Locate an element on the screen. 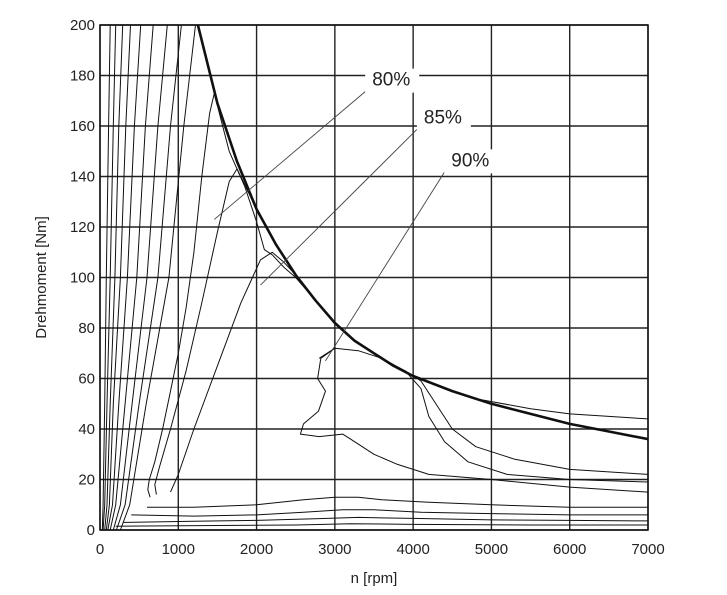 Image resolution: width=727 pixels, height=595 pixels. x-tick-label: 5000 is located at coordinates (491, 549).